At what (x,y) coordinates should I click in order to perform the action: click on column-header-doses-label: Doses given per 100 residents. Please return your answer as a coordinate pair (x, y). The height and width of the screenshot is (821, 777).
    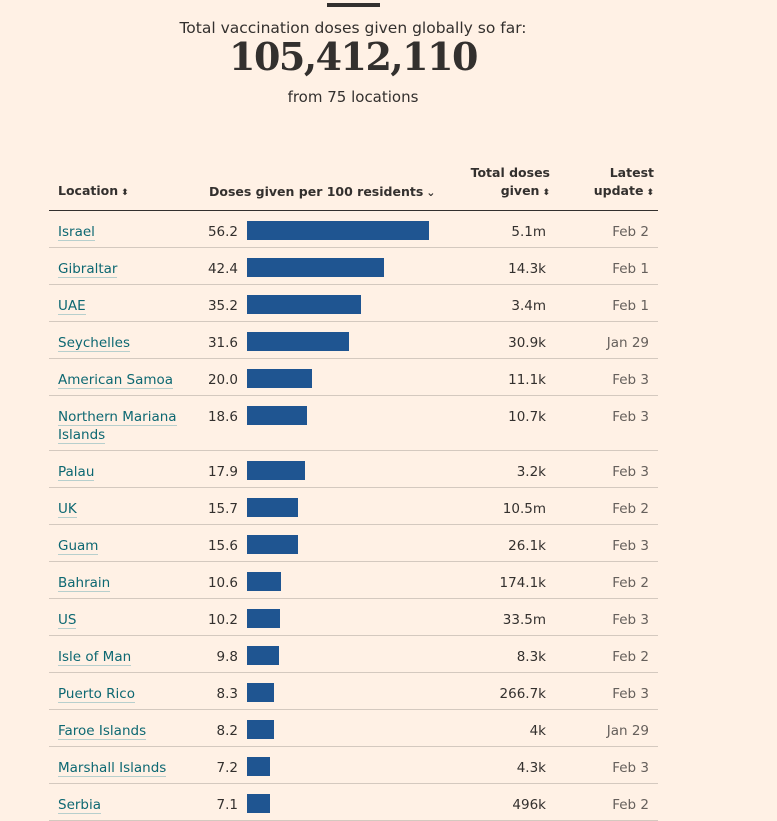
    Looking at the image, I should click on (316, 191).